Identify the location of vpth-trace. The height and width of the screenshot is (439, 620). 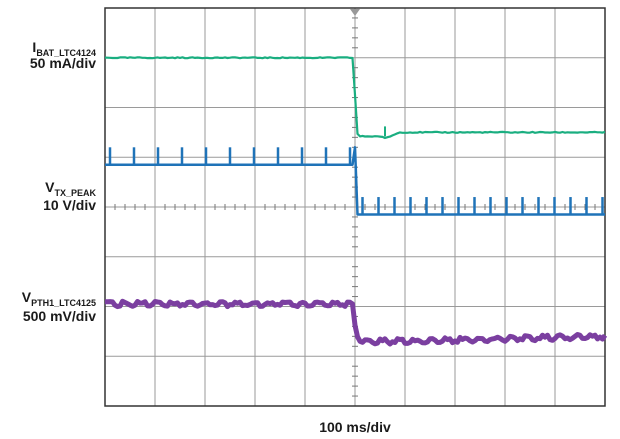
(356, 322).